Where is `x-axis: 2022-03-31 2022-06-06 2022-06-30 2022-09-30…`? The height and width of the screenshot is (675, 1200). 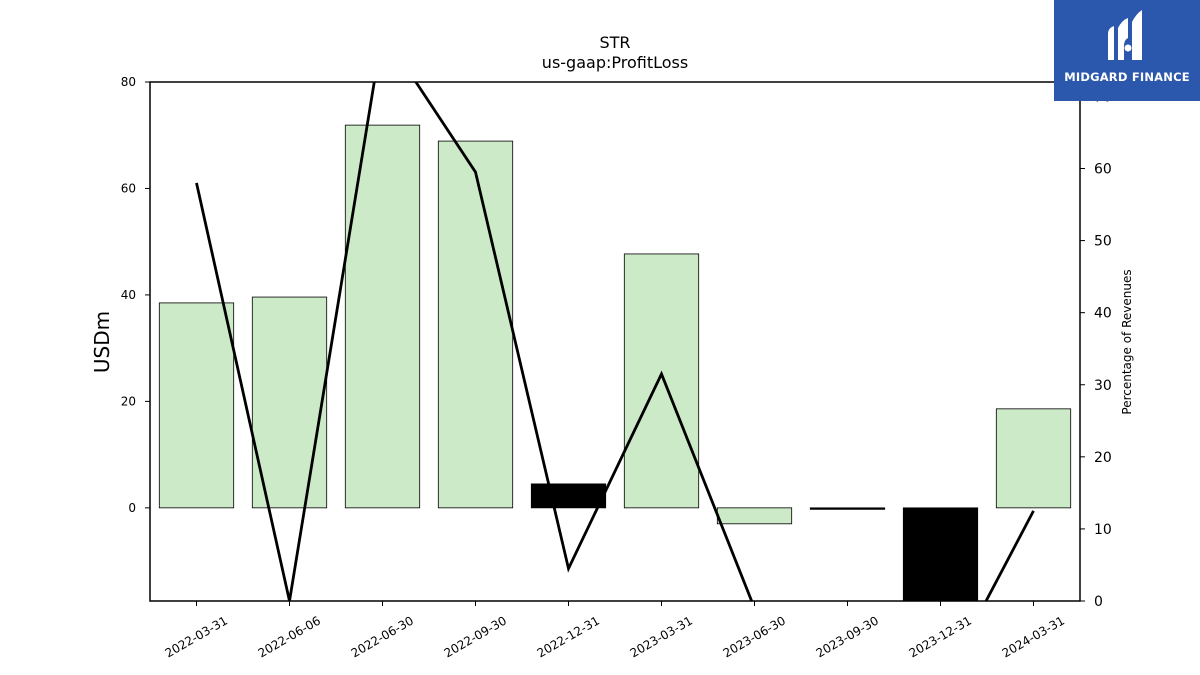
x-axis: 2022-03-31 2022-06-06 2022-06-30 2022-09-30… is located at coordinates (615, 630).